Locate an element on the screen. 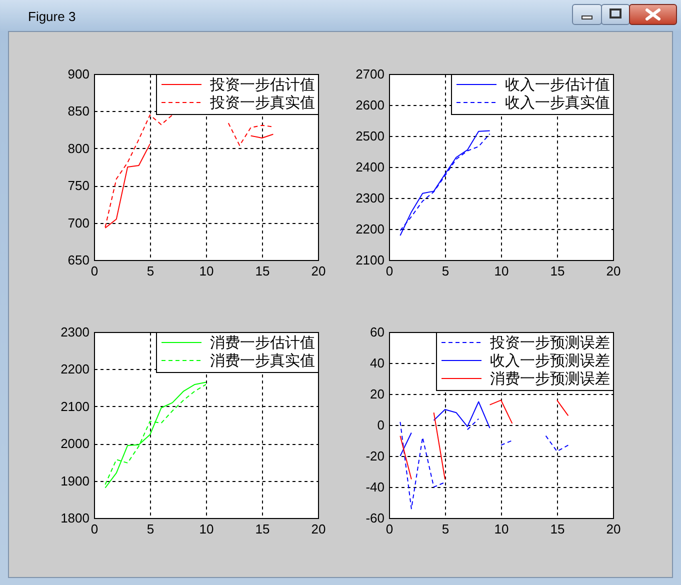  y-tick-label: 0 is located at coordinates (380, 424).